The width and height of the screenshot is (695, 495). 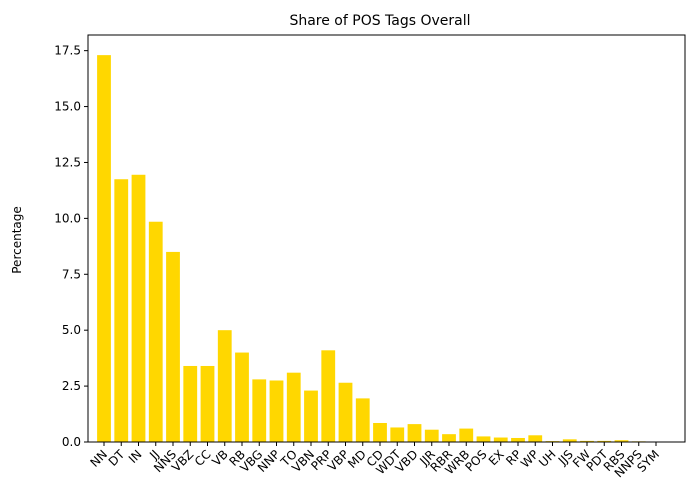 What do you see at coordinates (518, 439) in the screenshot?
I see `bar-rp` at bounding box center [518, 439].